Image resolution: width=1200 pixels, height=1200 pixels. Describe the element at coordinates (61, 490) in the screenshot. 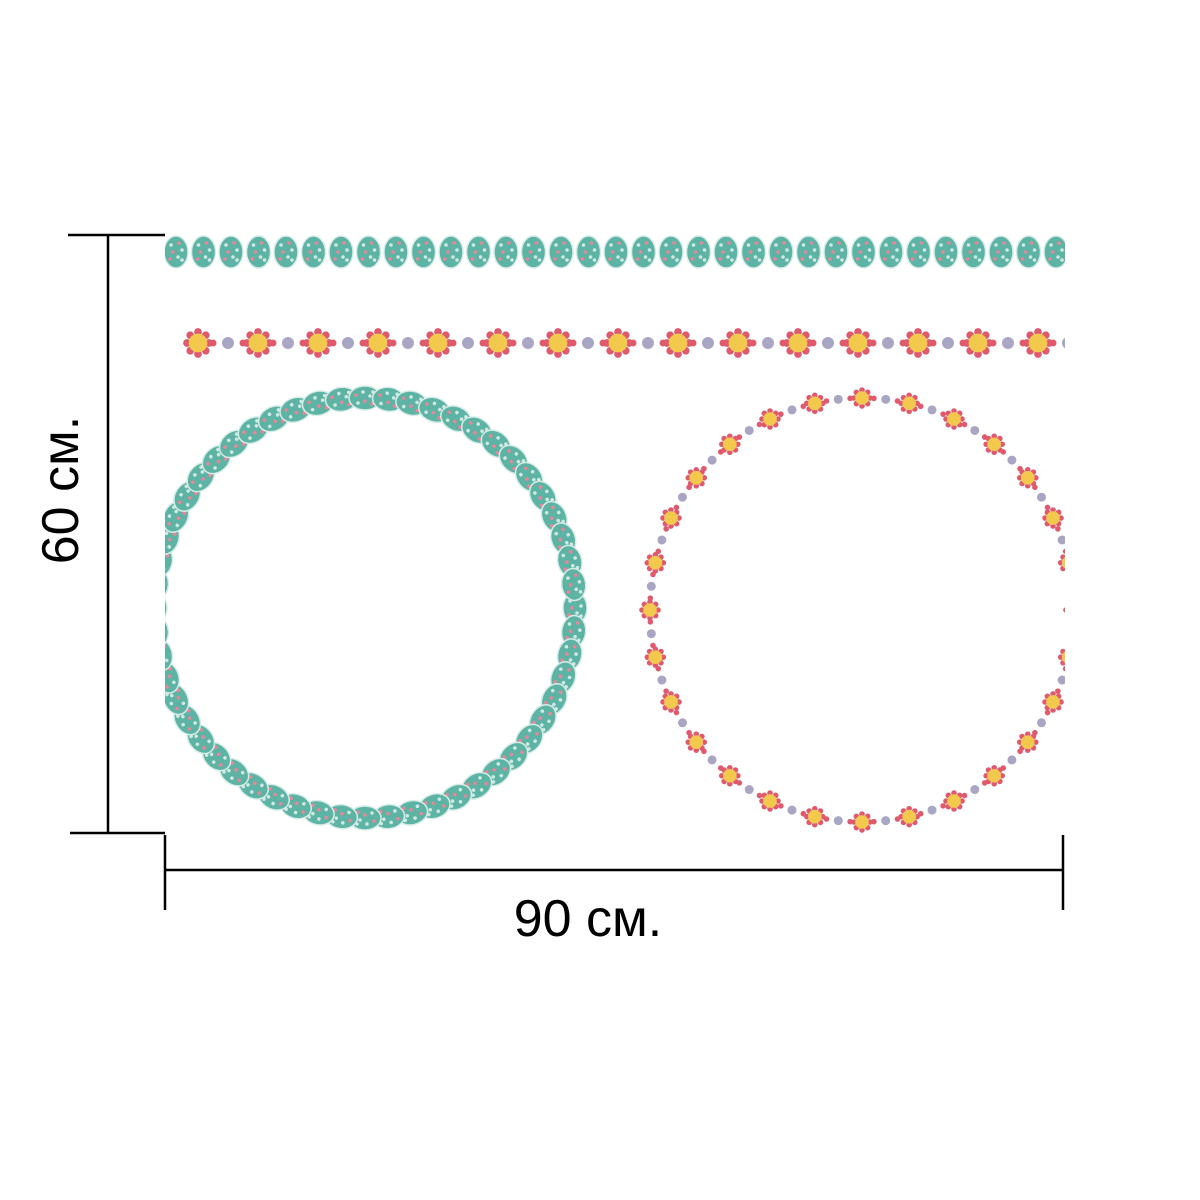

I see `height-label: 60 см.` at that location.